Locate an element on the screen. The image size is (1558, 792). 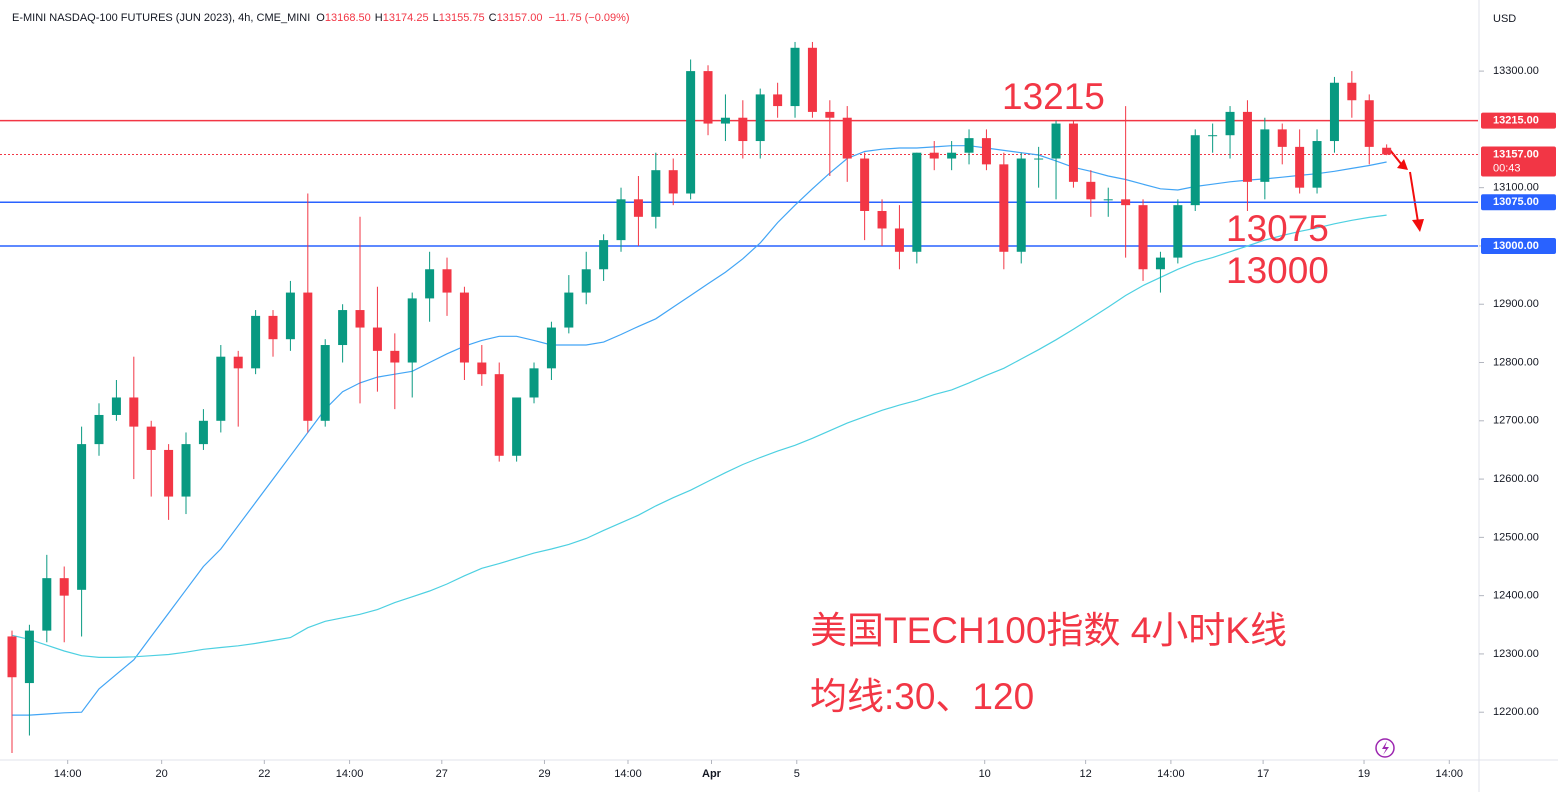
arrow-head is located at coordinates (1402, 164).